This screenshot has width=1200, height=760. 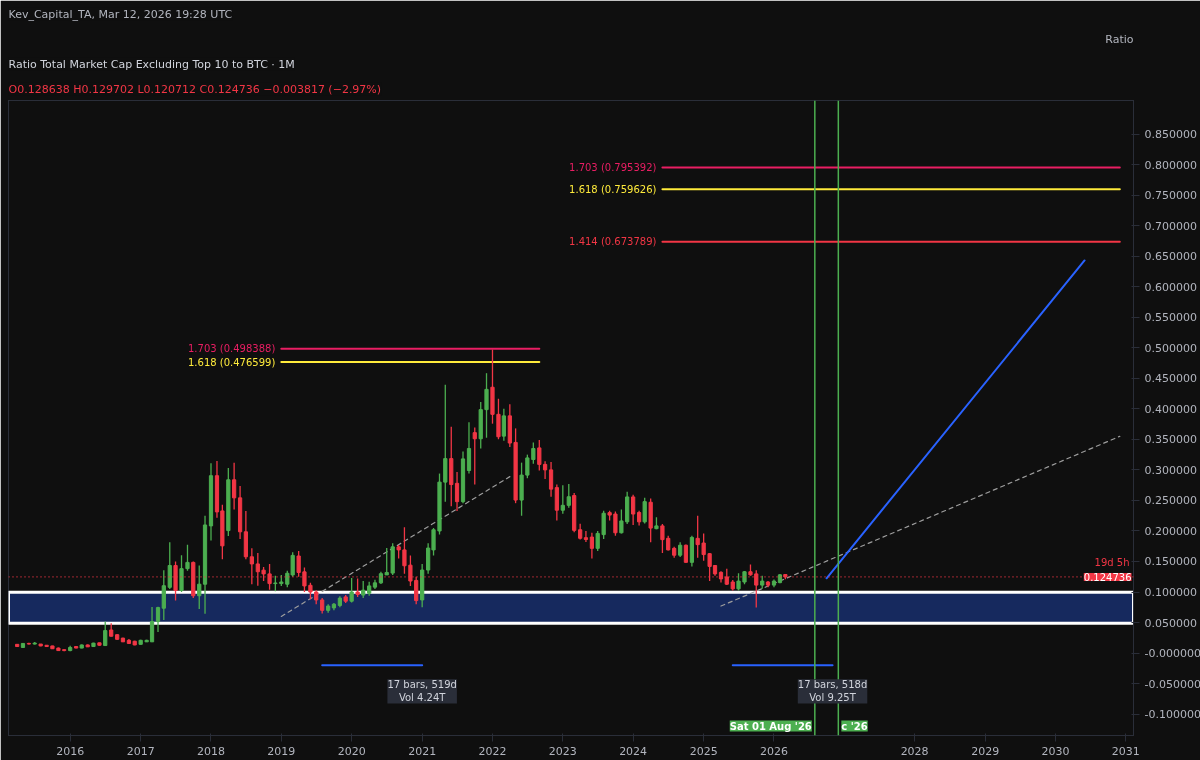 What do you see at coordinates (1170, 470) in the screenshot?
I see `y-tick-label: 0.300000` at bounding box center [1170, 470].